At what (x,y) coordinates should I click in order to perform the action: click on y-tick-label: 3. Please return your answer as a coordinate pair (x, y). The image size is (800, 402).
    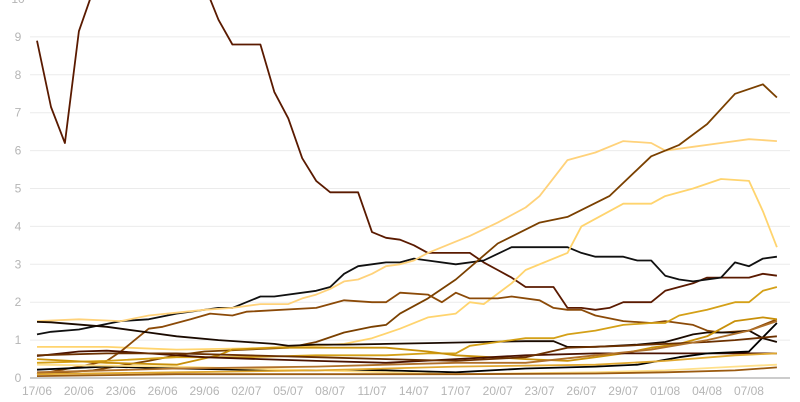
    Looking at the image, I should click on (18, 264).